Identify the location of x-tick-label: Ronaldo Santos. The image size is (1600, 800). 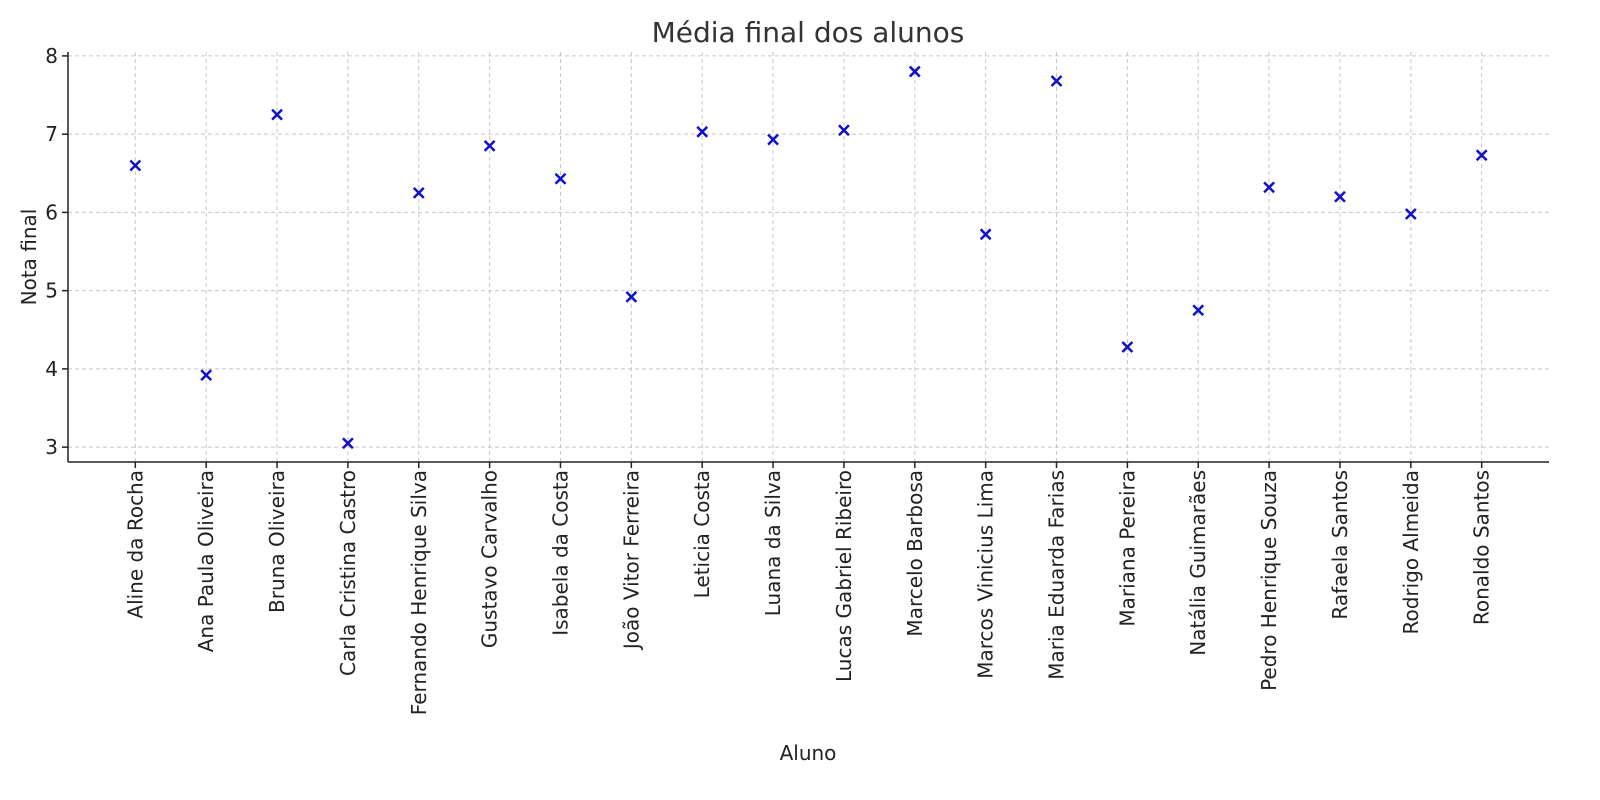
(1482, 547).